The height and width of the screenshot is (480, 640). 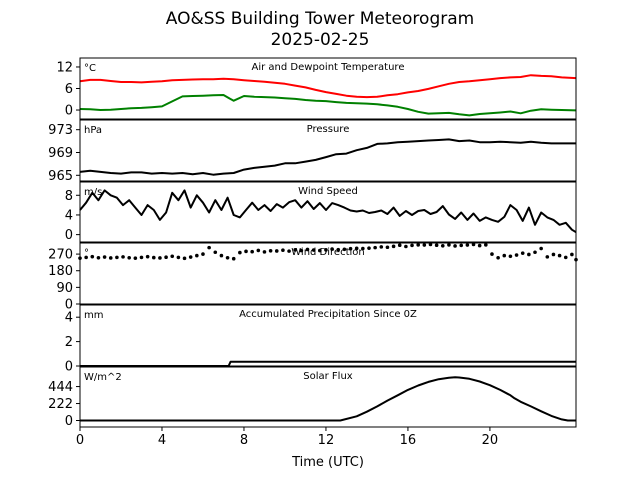 I want to click on y-tick-label: 8, so click(x=69, y=196).